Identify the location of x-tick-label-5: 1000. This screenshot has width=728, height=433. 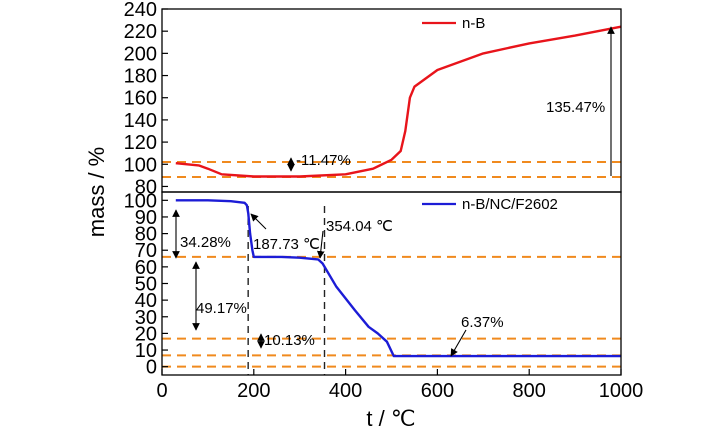
(621, 391).